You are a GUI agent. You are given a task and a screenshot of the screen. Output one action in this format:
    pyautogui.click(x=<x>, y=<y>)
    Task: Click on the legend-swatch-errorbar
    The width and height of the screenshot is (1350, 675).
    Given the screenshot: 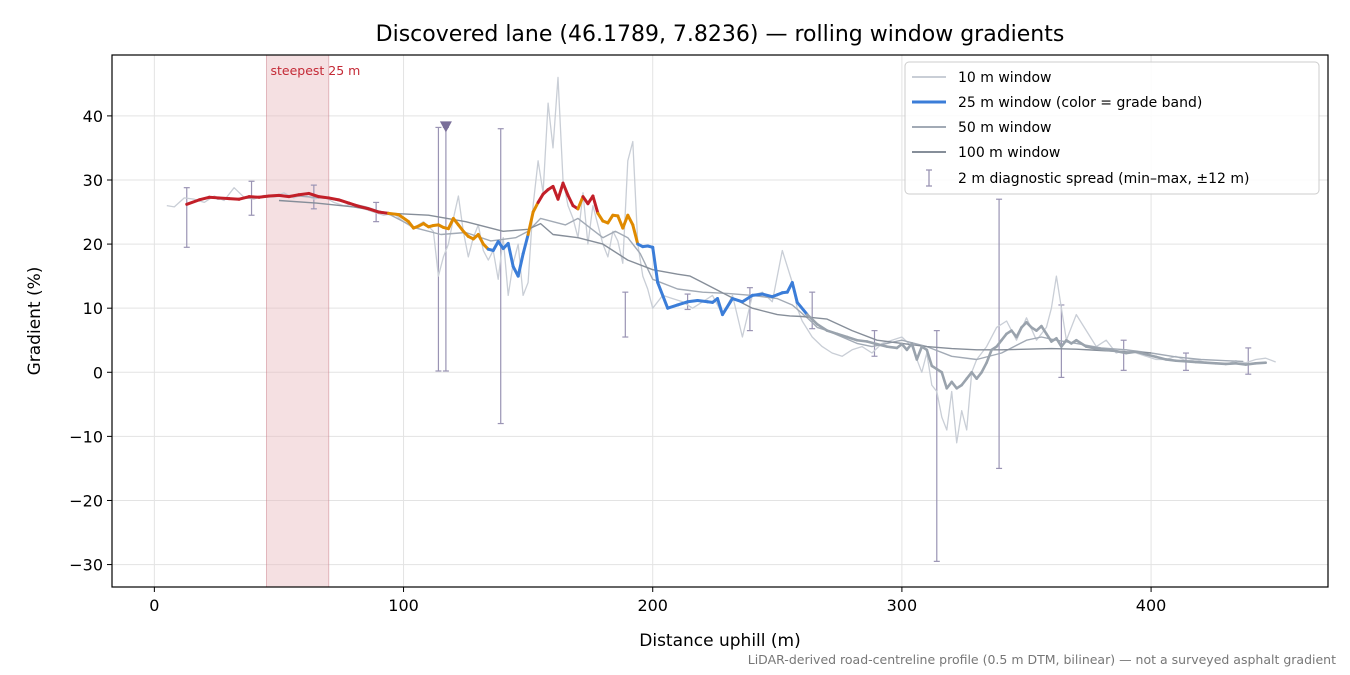 What is the action you would take?
    pyautogui.click(x=929, y=178)
    